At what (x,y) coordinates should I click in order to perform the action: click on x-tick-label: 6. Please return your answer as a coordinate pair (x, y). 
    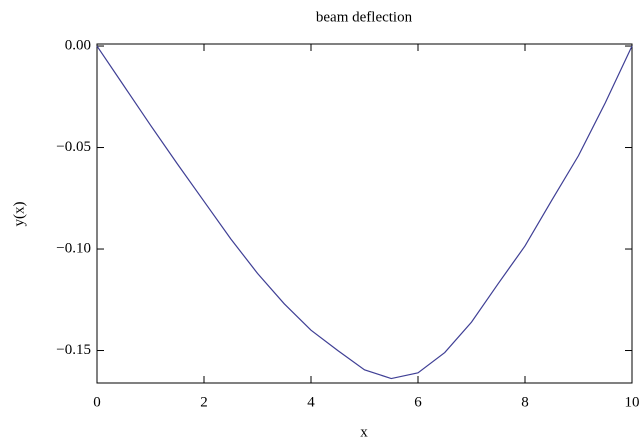
    Looking at the image, I should click on (418, 402).